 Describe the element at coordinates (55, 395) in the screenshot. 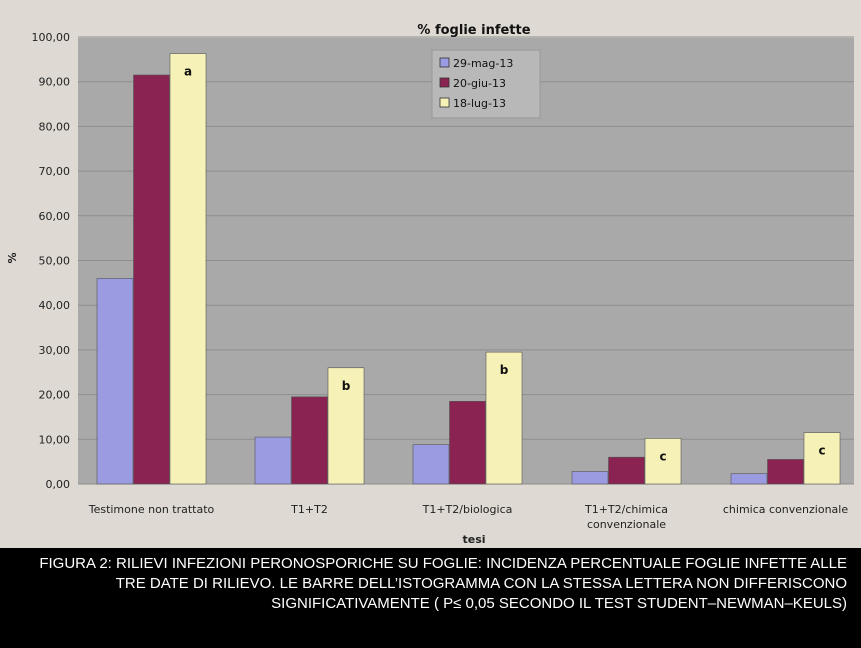

I see `y-tick-label: 20,00` at that location.